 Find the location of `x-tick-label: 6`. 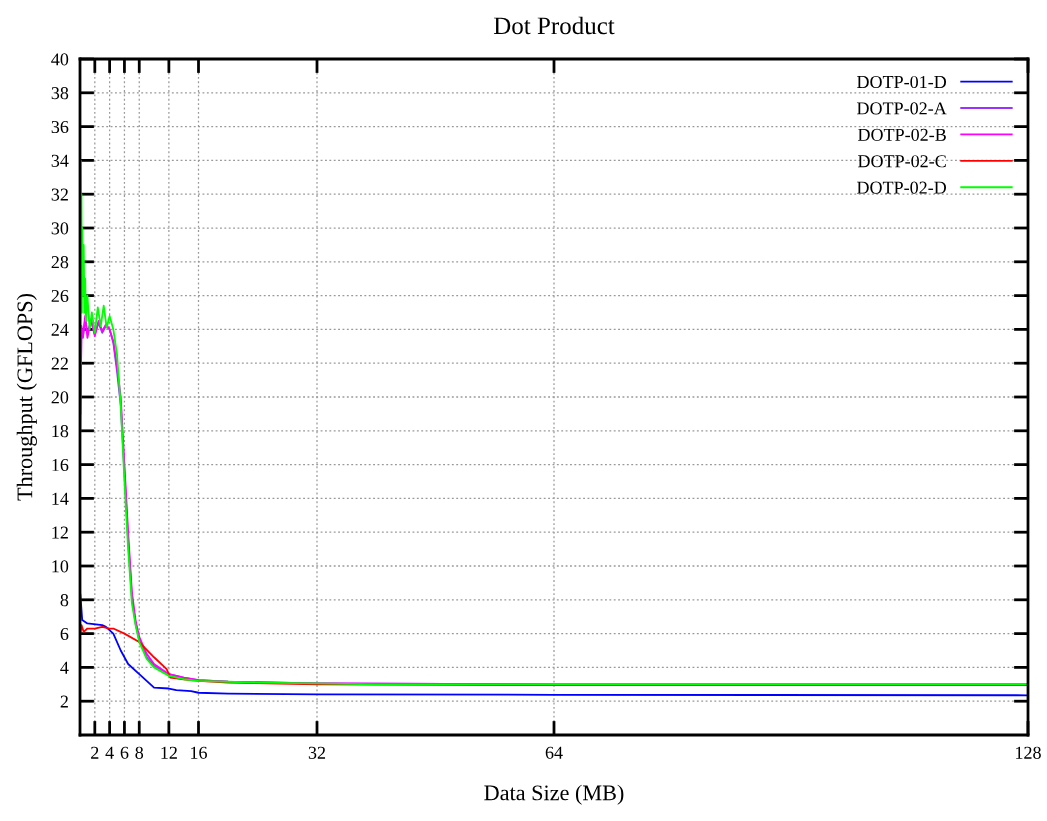

x-tick-label: 6 is located at coordinates (124, 752).